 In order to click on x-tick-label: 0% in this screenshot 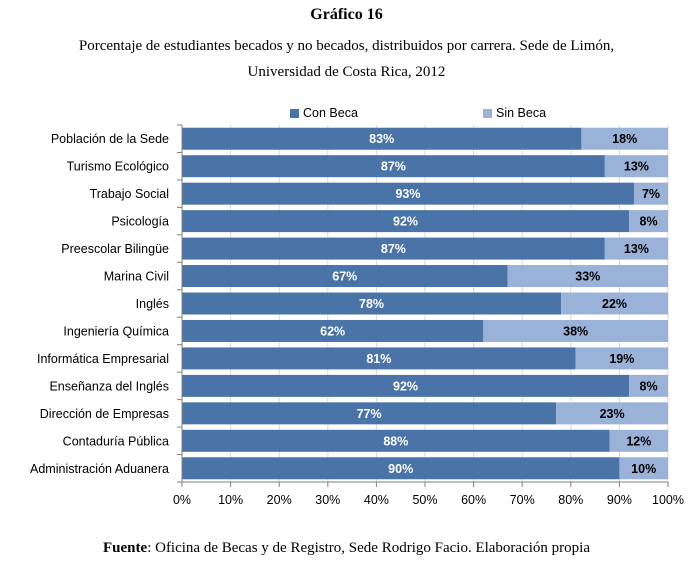, I will do `click(182, 500)`.